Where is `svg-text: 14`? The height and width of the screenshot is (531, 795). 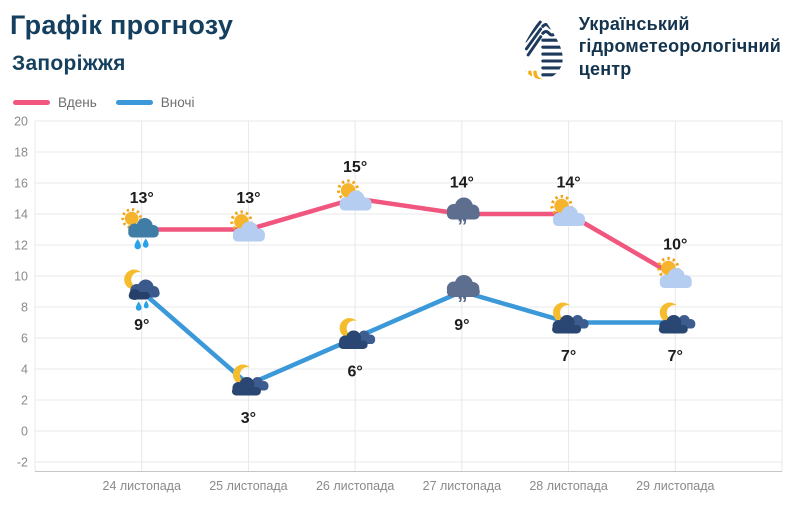 svg-text: 14 is located at coordinates (21, 215).